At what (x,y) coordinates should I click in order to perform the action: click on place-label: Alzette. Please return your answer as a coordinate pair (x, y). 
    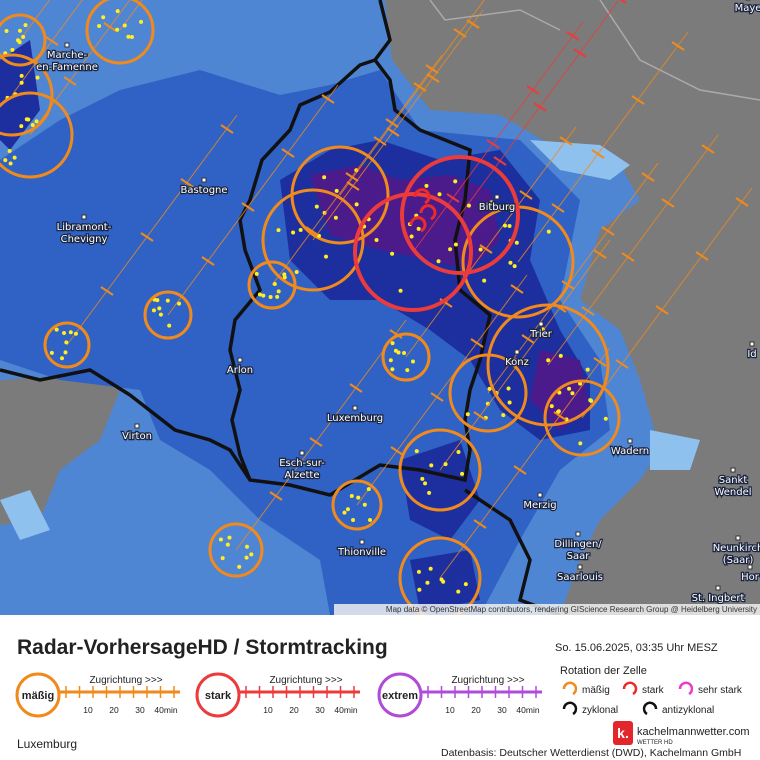
    Looking at the image, I should click on (301, 475).